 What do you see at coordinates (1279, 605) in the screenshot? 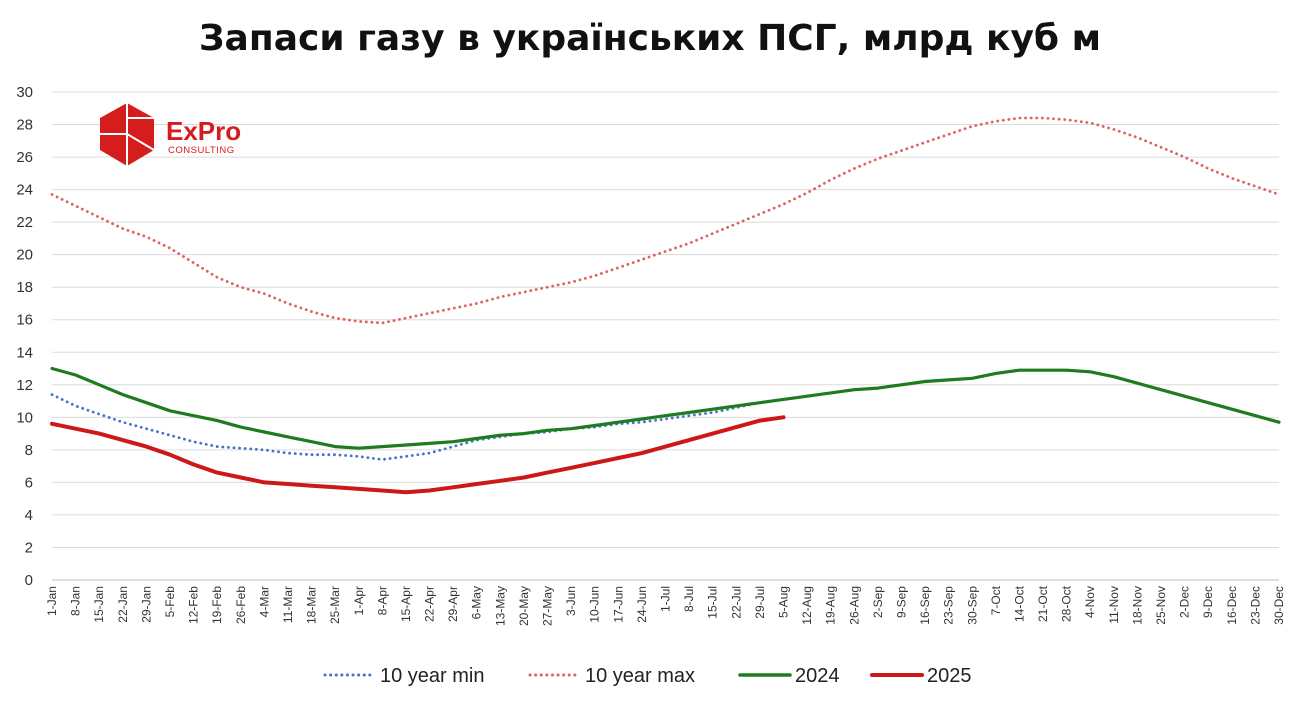
I see `x-tick-label: 30-Dec` at bounding box center [1279, 605].